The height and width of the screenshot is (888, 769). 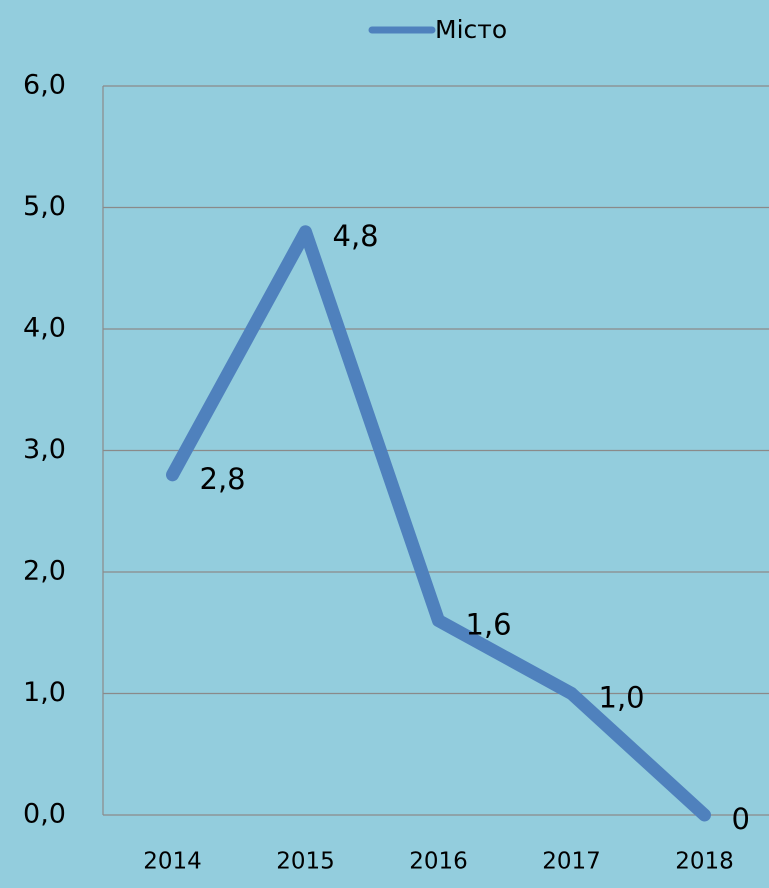 What do you see at coordinates (44, 814) in the screenshot?
I see `y-tick-label: 0,0` at bounding box center [44, 814].